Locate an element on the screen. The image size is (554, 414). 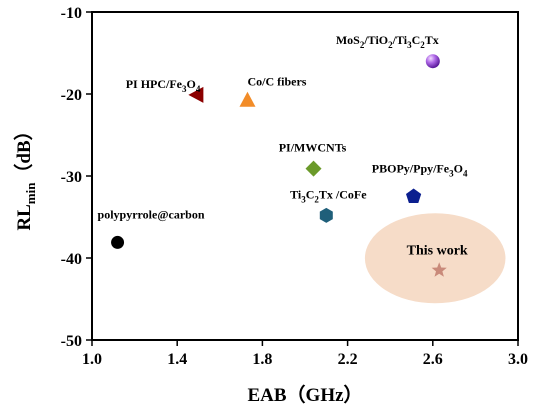
label-pi-hpc-fe3o4: PI HPC/Fe3O4 is located at coordinates (163, 85).